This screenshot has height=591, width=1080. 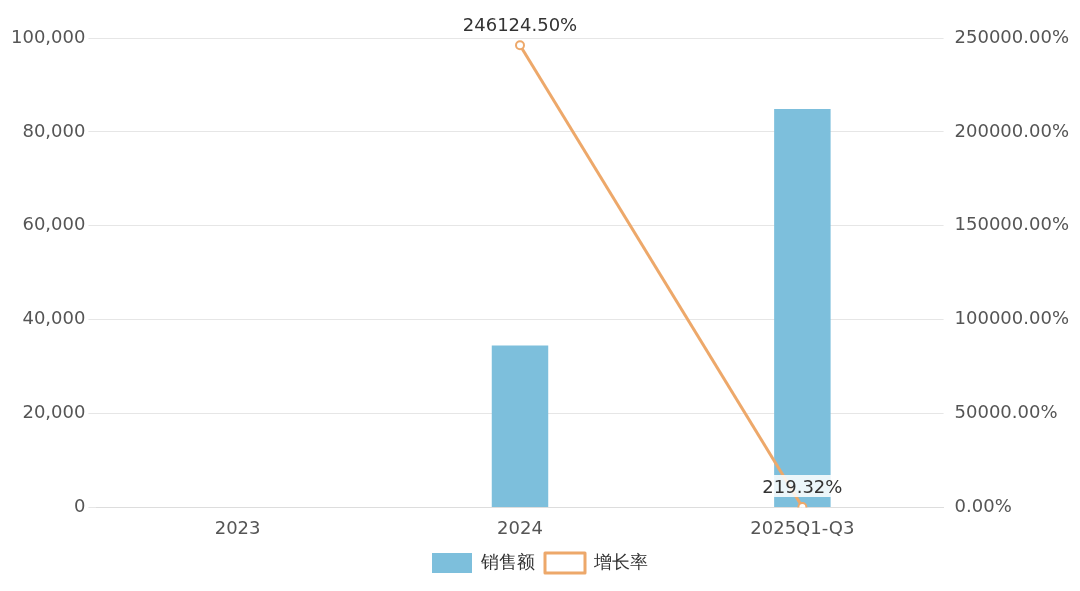 I want to click on y2-tick-label: 150000.00%, so click(x=1012, y=224).